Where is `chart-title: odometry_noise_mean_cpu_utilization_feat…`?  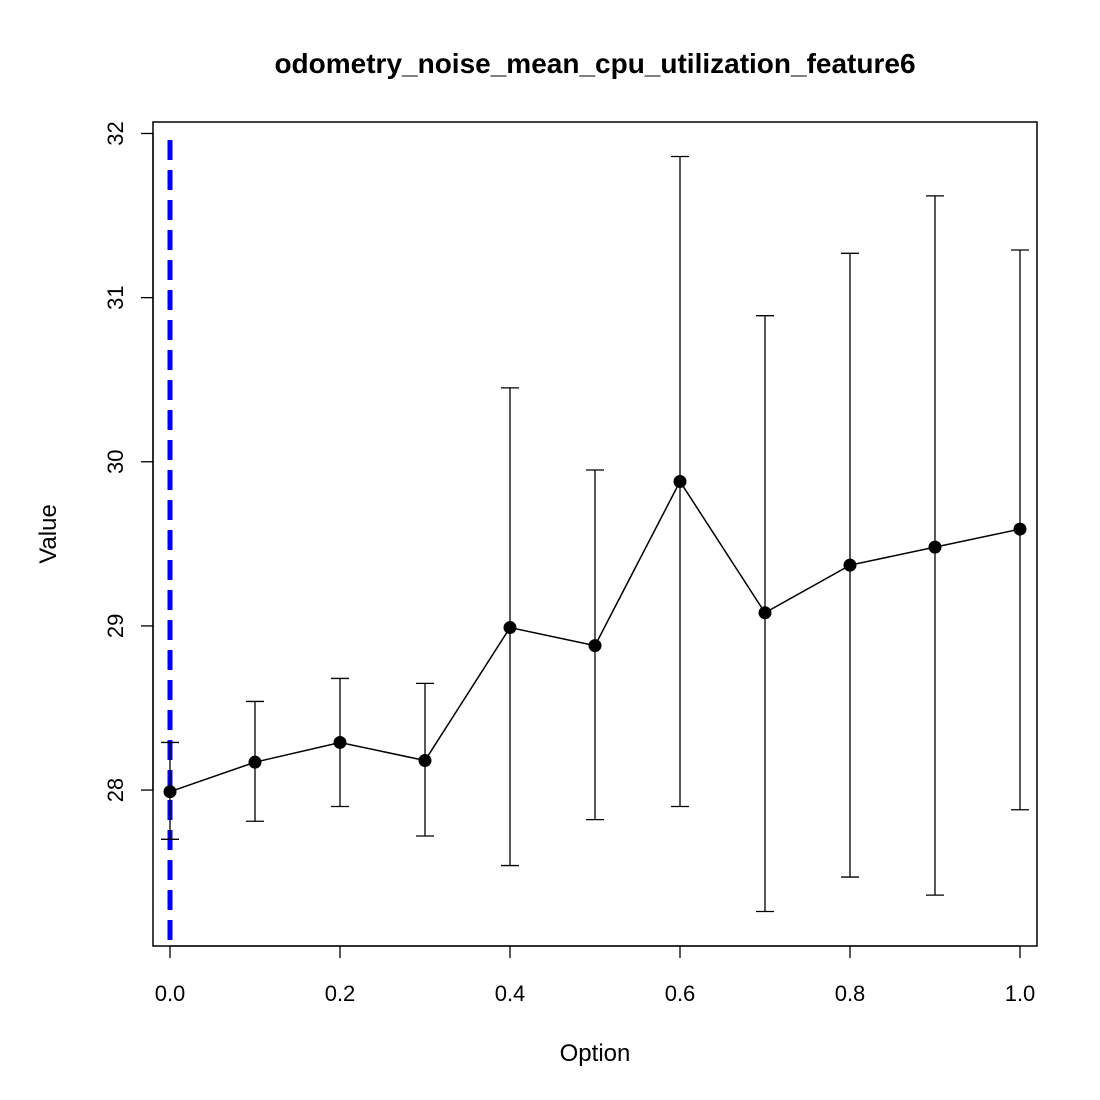
chart-title: odometry_noise_mean_cpu_utilization_feat… is located at coordinates (594, 63).